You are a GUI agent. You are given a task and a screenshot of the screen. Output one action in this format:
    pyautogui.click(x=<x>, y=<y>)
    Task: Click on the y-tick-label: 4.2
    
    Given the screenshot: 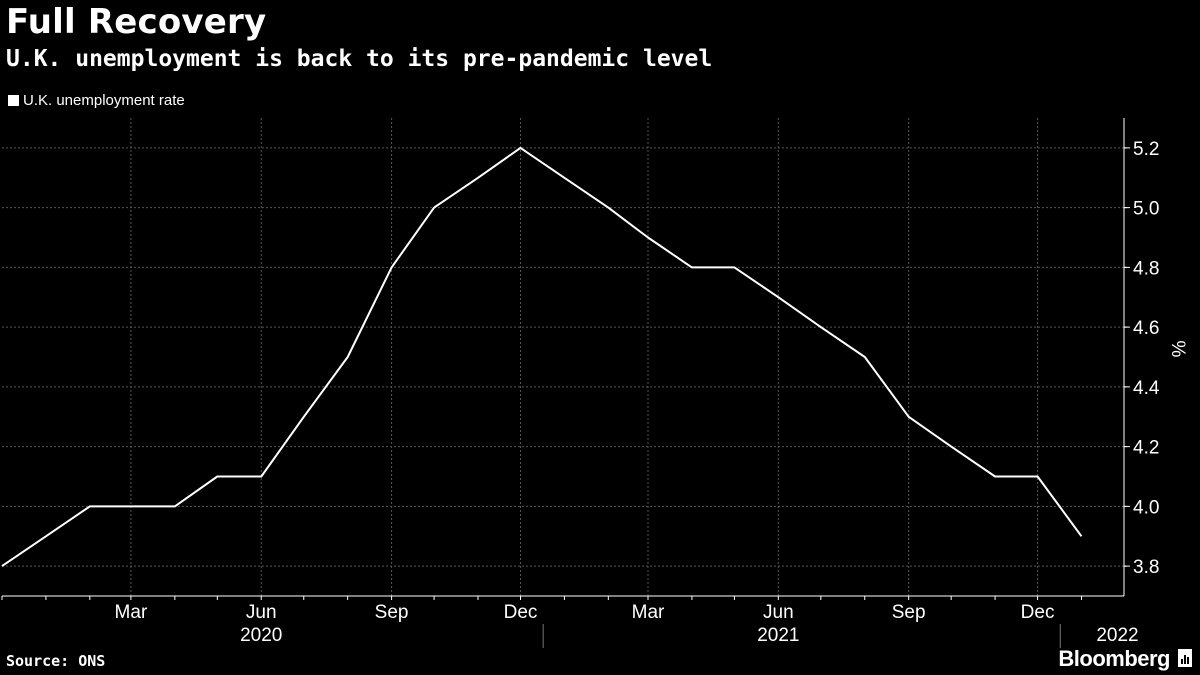 What is the action you would take?
    pyautogui.click(x=1146, y=448)
    